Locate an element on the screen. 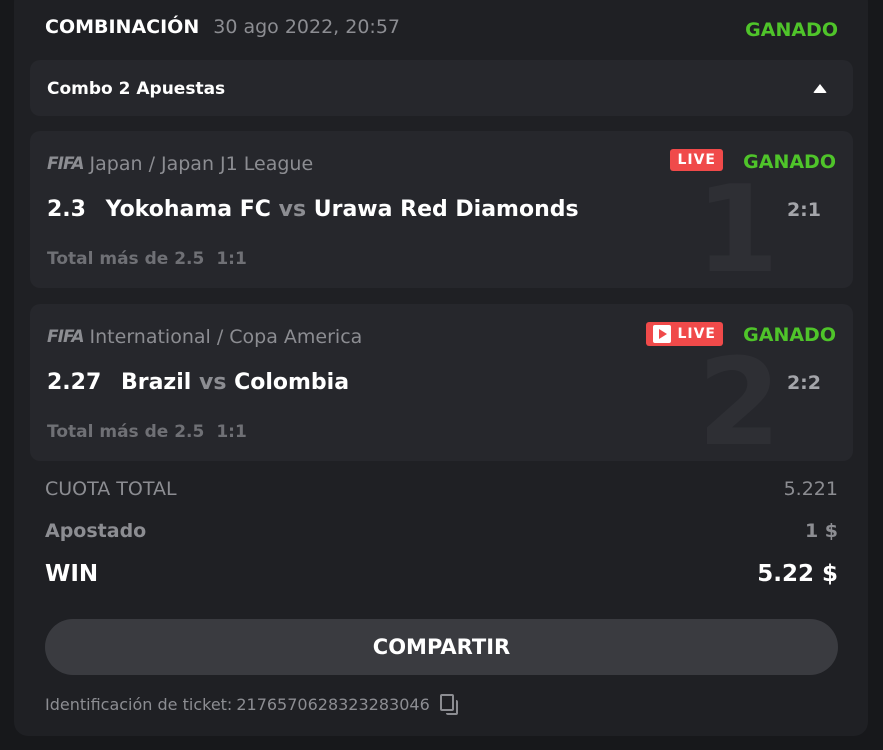 The width and height of the screenshot is (883, 750). bet-index: 1 is located at coordinates (737, 224).